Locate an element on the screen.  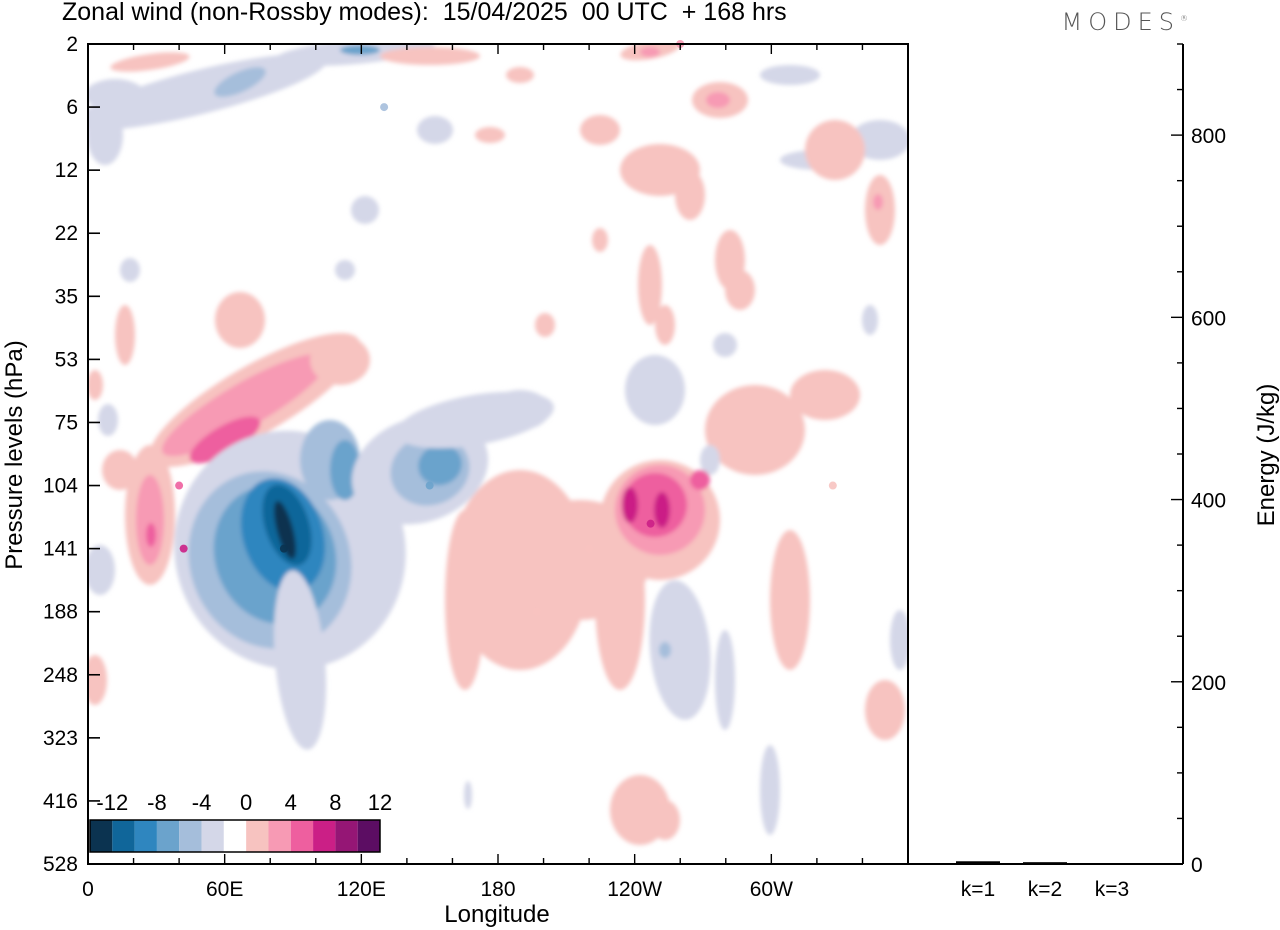
colorbar-frame is located at coordinates (235, 836).